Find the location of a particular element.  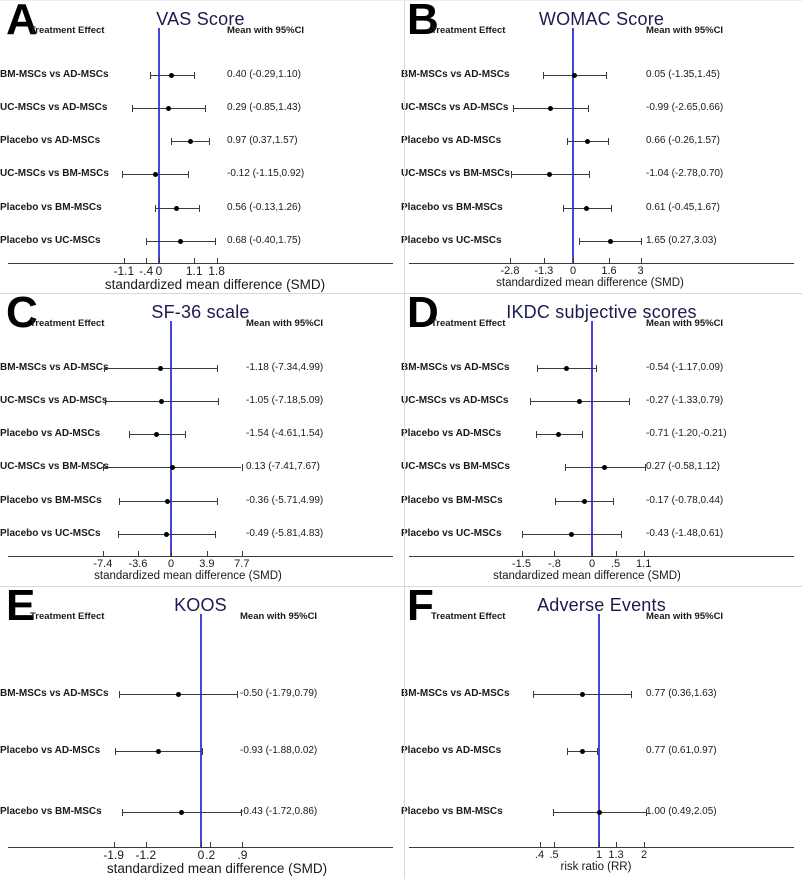

row-label: BM-MSCs vs AD-MSCs is located at coordinates (54, 74).